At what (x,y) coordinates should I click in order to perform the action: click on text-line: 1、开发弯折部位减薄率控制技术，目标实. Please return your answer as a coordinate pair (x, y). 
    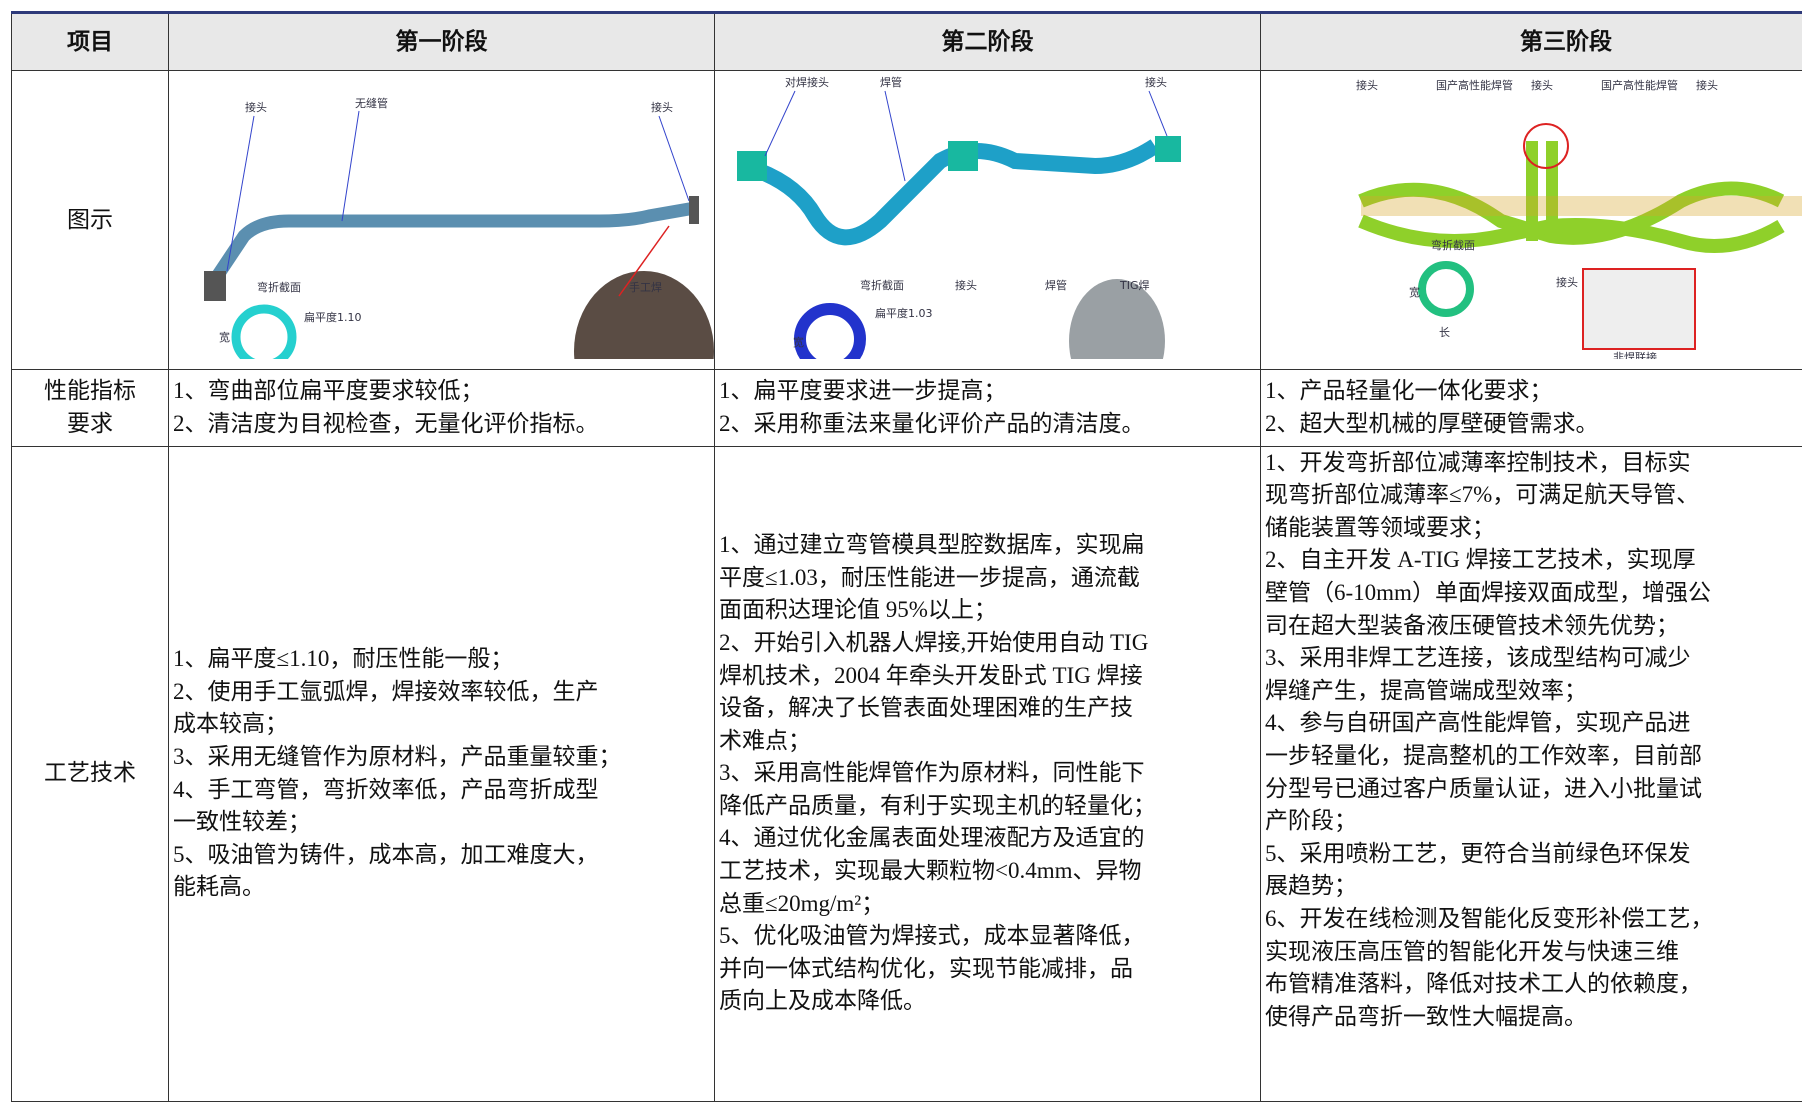
    Looking at the image, I should click on (1533, 463).